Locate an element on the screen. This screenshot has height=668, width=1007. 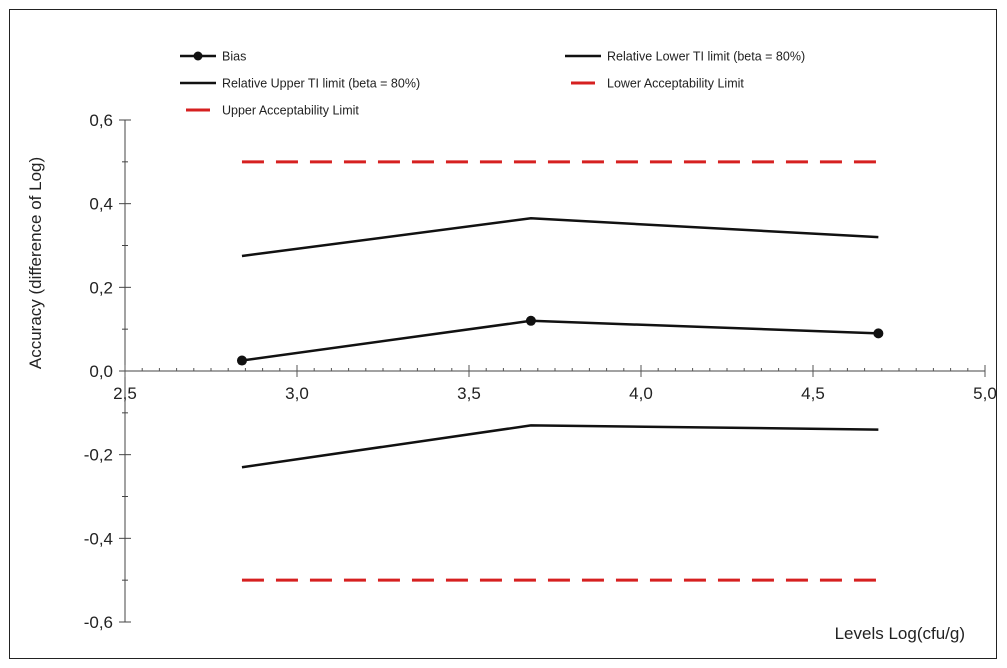
legend-label: Upper Acceptability Limit is located at coordinates (290, 111).